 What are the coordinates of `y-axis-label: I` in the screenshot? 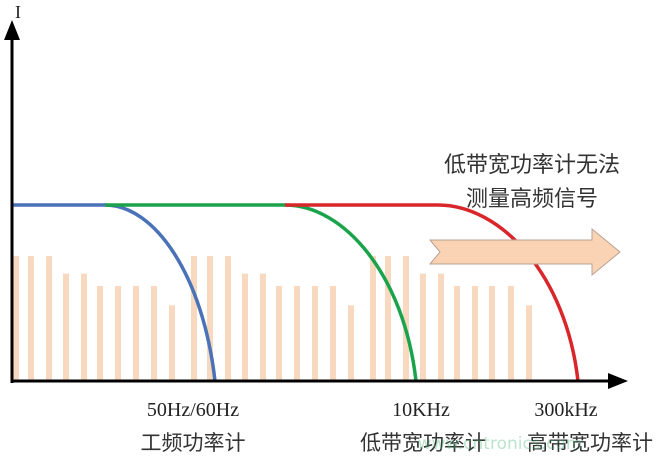 It's located at (18, 12).